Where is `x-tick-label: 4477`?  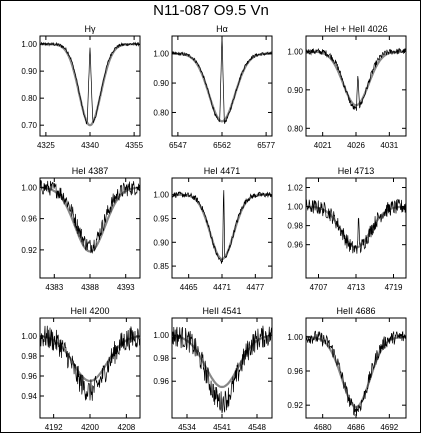 x-tick-label: 4477 is located at coordinates (255, 287).